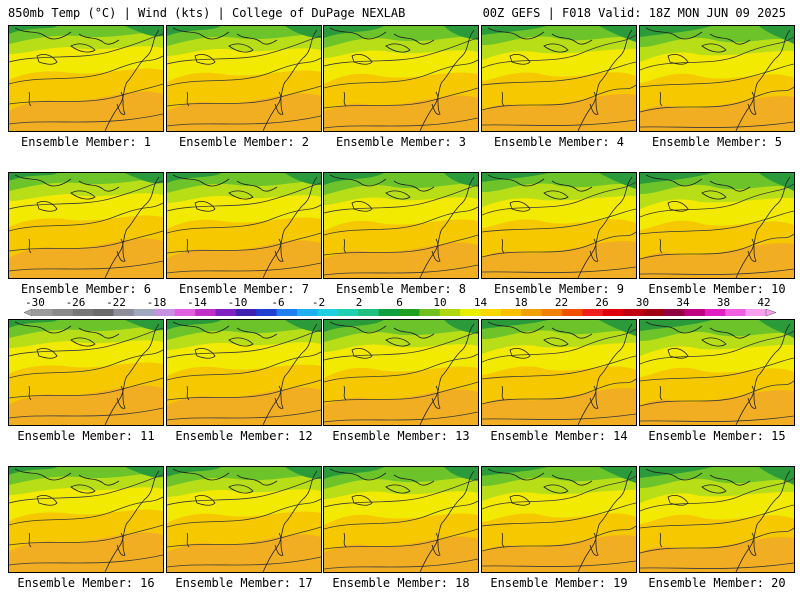 The image size is (800, 600). I want to click on colorbar-tick-label: -26, so click(76, 302).